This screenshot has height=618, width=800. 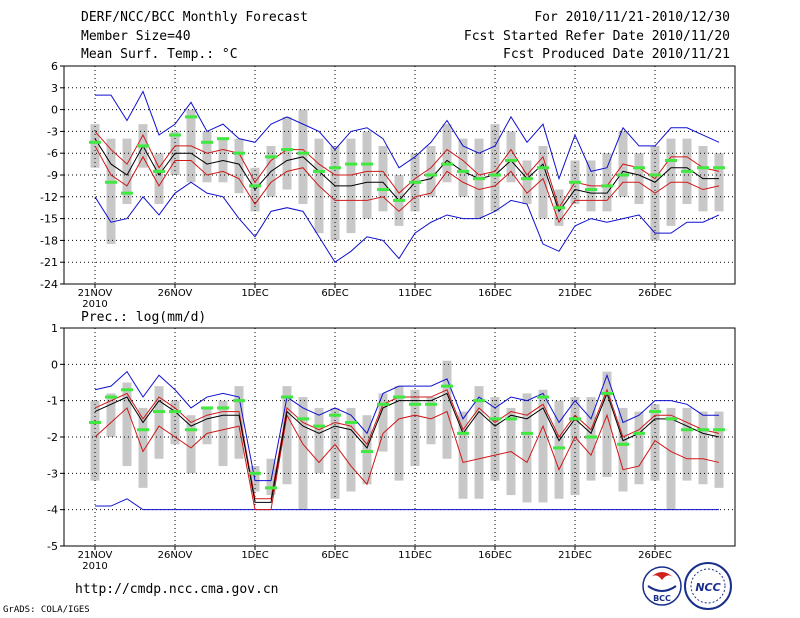 What do you see at coordinates (49, 240) in the screenshot?
I see `y-tick-label: -18` at bounding box center [49, 240].